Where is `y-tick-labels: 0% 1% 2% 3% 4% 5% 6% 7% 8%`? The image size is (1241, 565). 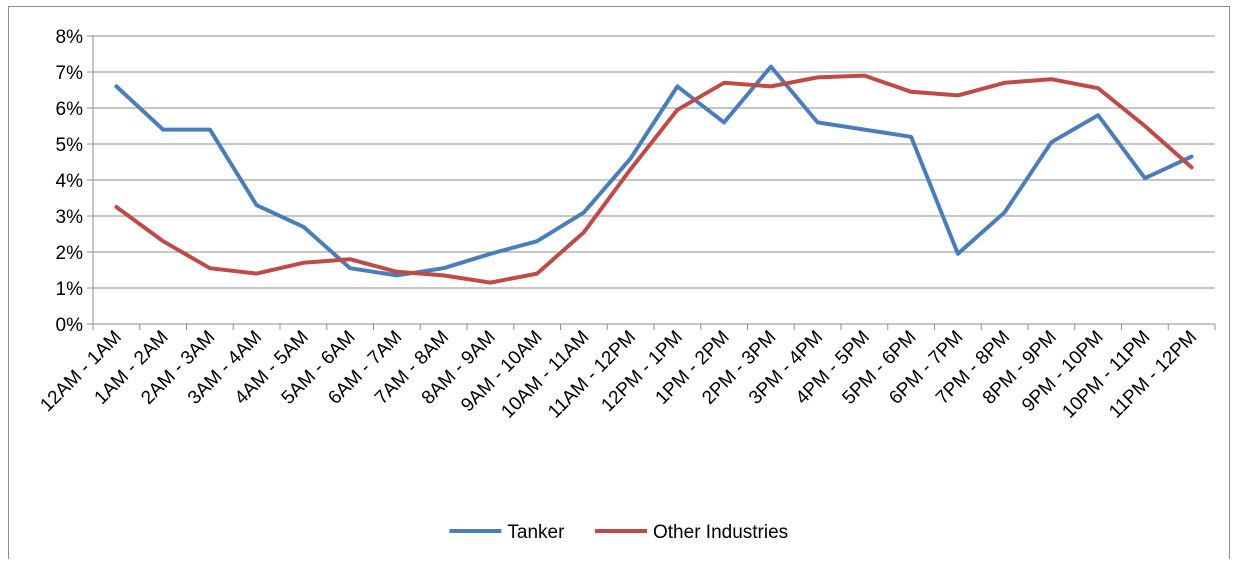 y-tick-labels: 0% 1% 2% 3% 4% 5% 6% 7% 8% is located at coordinates (70, 181).